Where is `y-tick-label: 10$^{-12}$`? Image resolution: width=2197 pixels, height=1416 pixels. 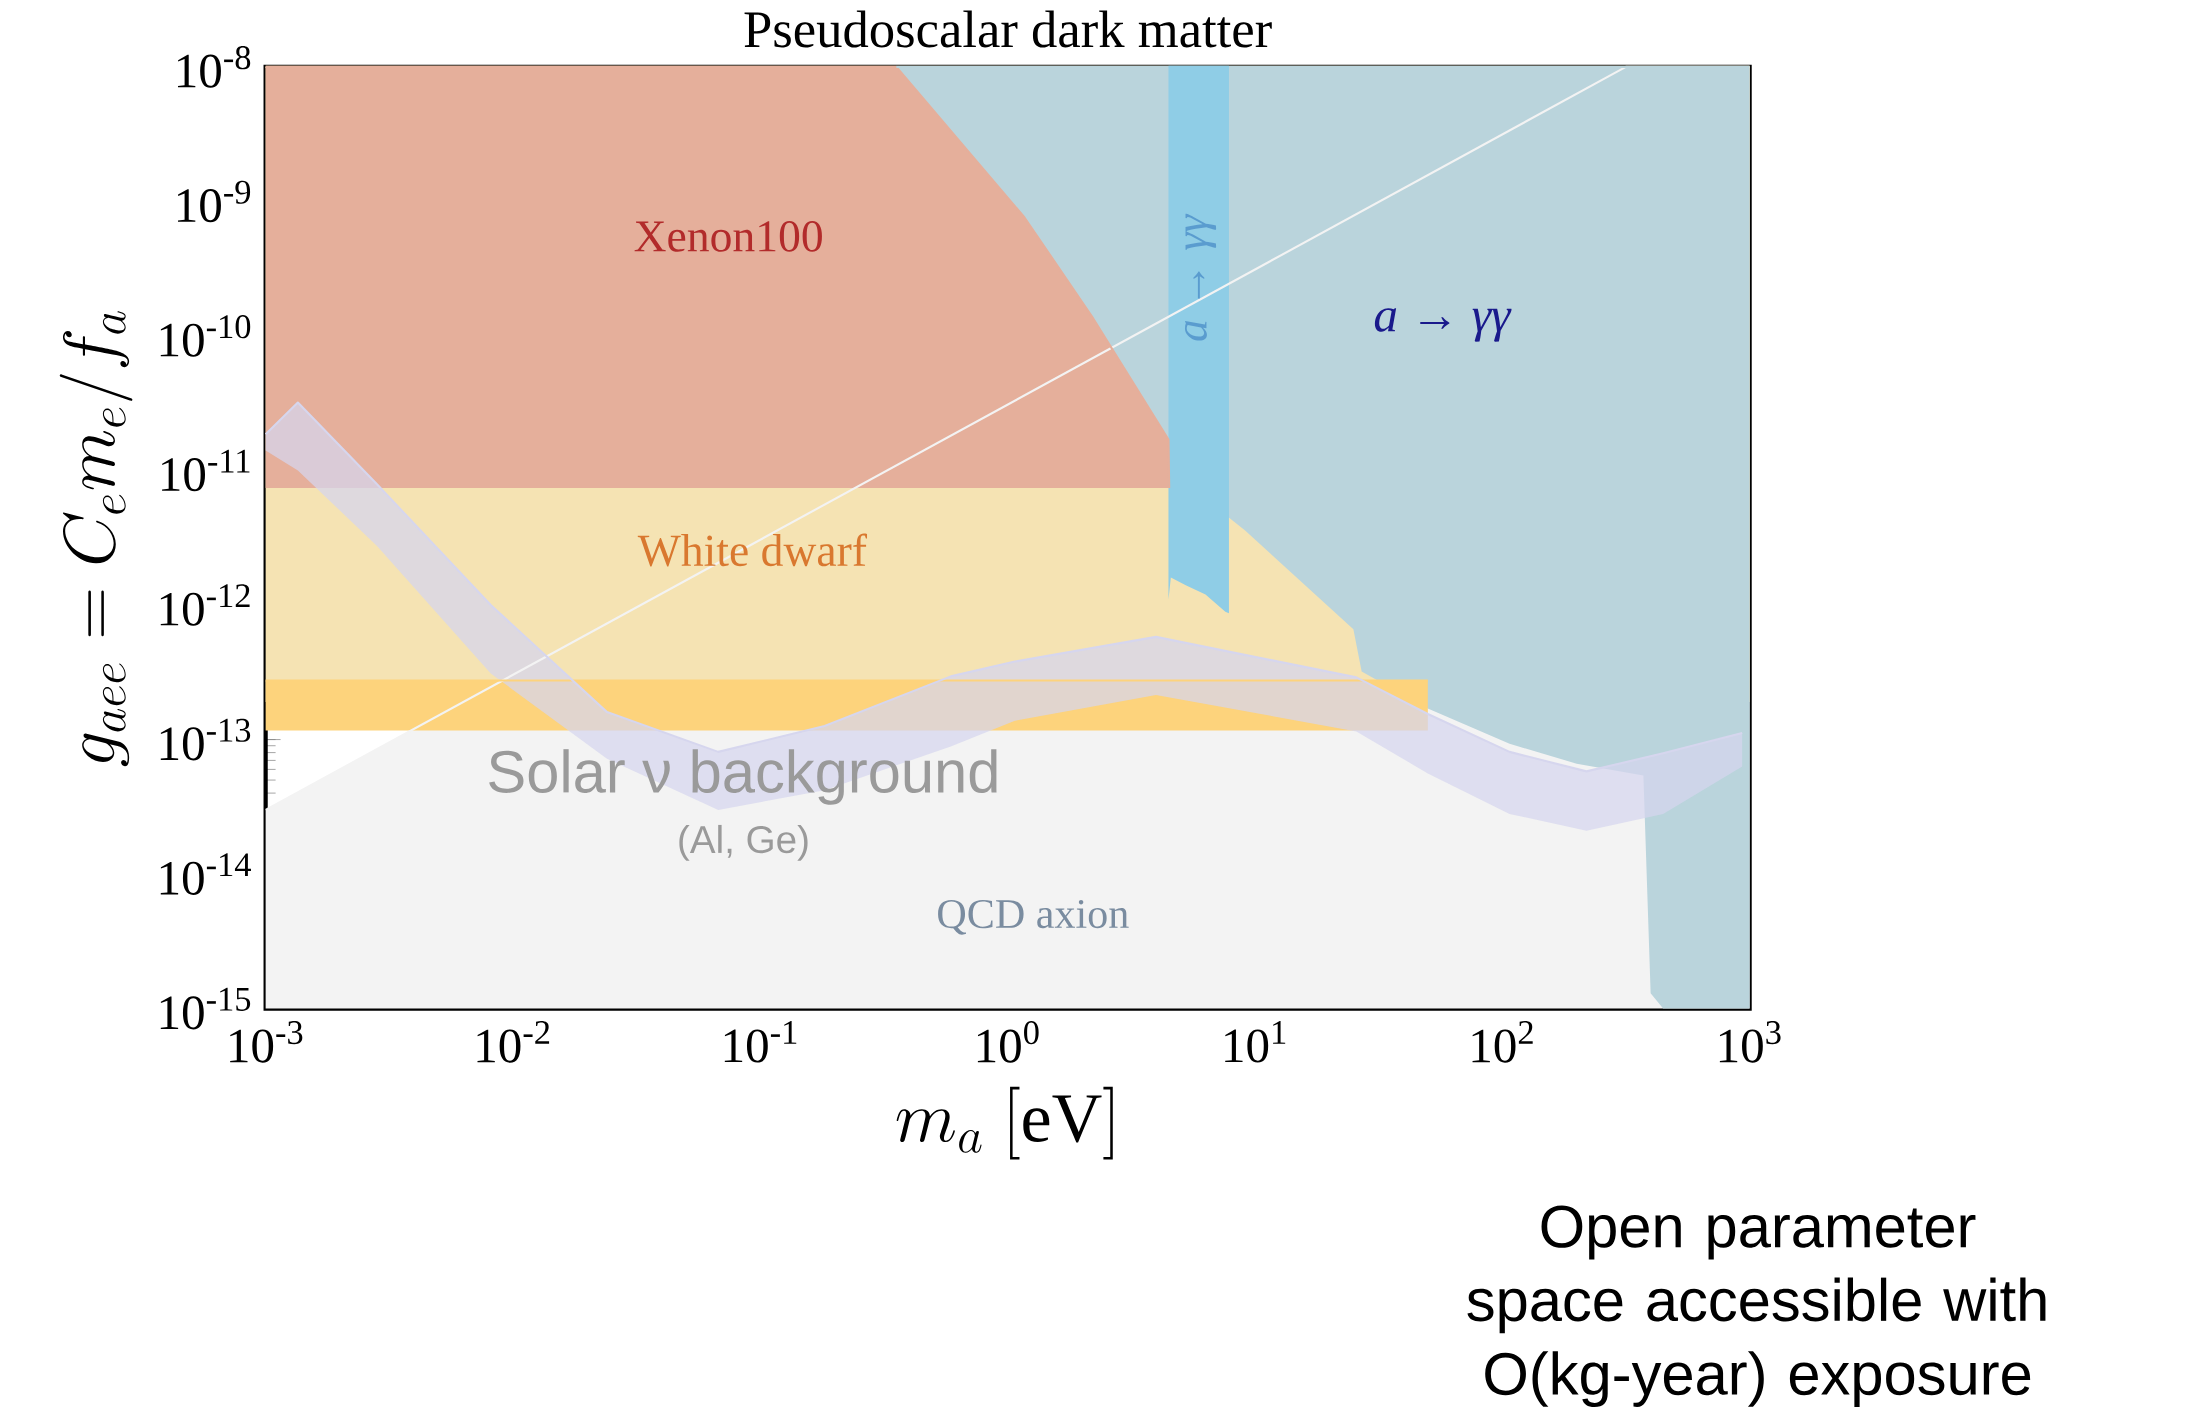 y-tick-label: 10$^{-12}$ is located at coordinates (205, 605).